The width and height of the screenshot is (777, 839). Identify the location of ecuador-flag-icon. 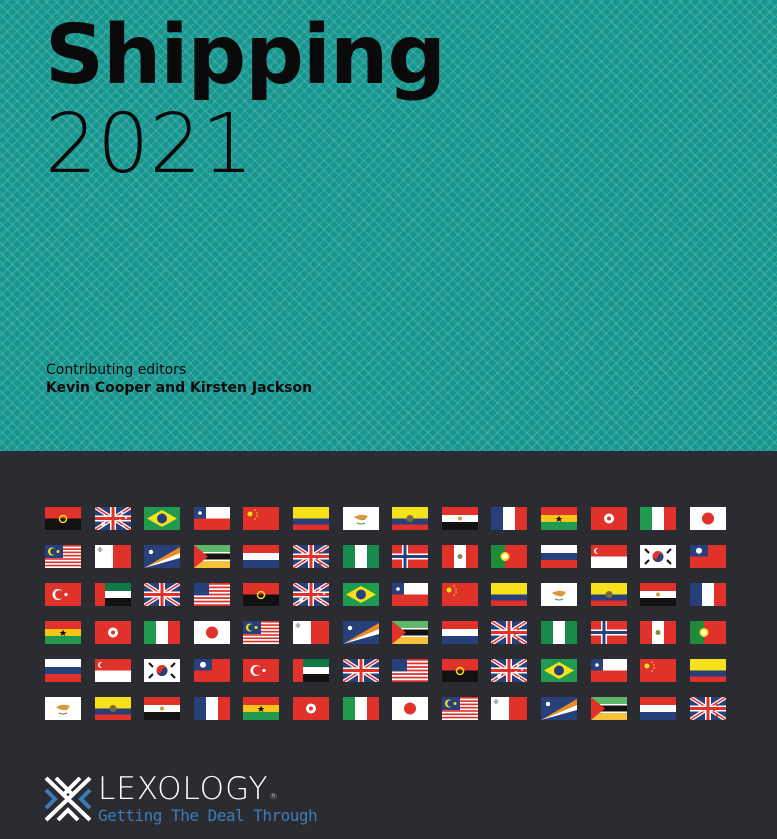
(112, 708).